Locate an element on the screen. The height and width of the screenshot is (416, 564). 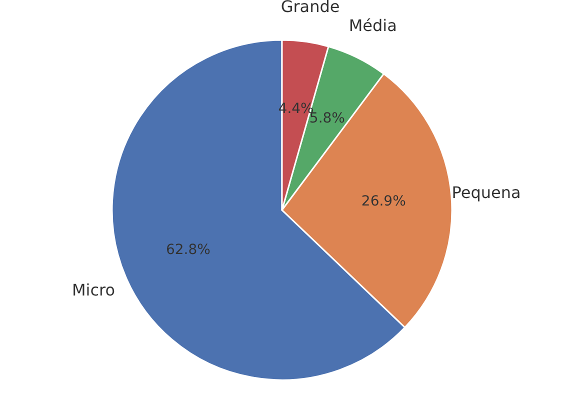
slice-label: Grande is located at coordinates (310, 8).